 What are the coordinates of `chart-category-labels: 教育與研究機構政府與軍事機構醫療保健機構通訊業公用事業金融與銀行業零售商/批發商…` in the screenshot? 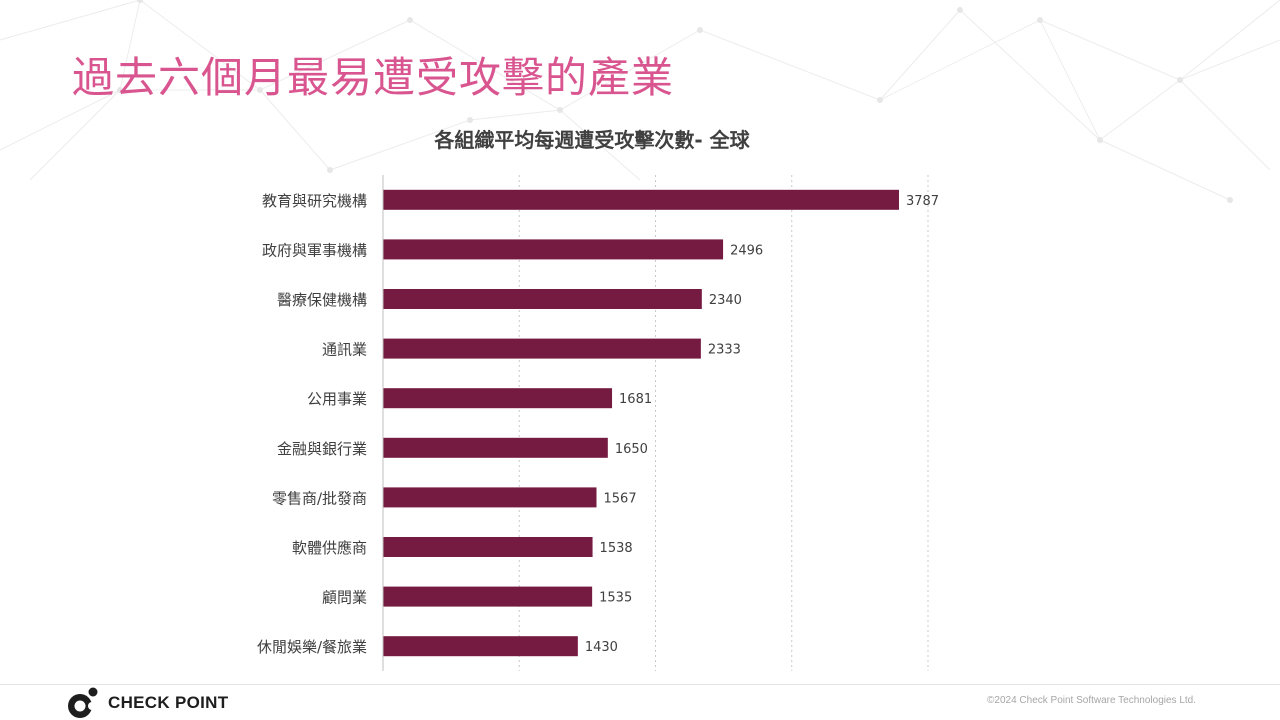 It's located at (312, 424).